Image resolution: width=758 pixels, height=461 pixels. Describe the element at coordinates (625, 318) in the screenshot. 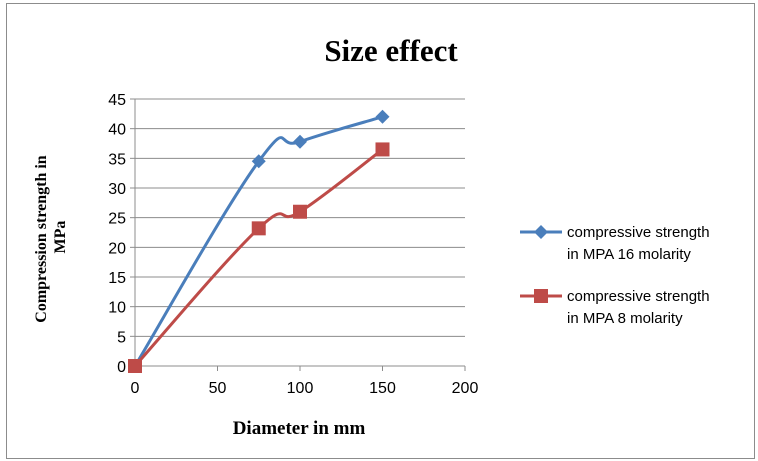

I see `legend-label-line-2: in MPA 8 molarity` at that location.